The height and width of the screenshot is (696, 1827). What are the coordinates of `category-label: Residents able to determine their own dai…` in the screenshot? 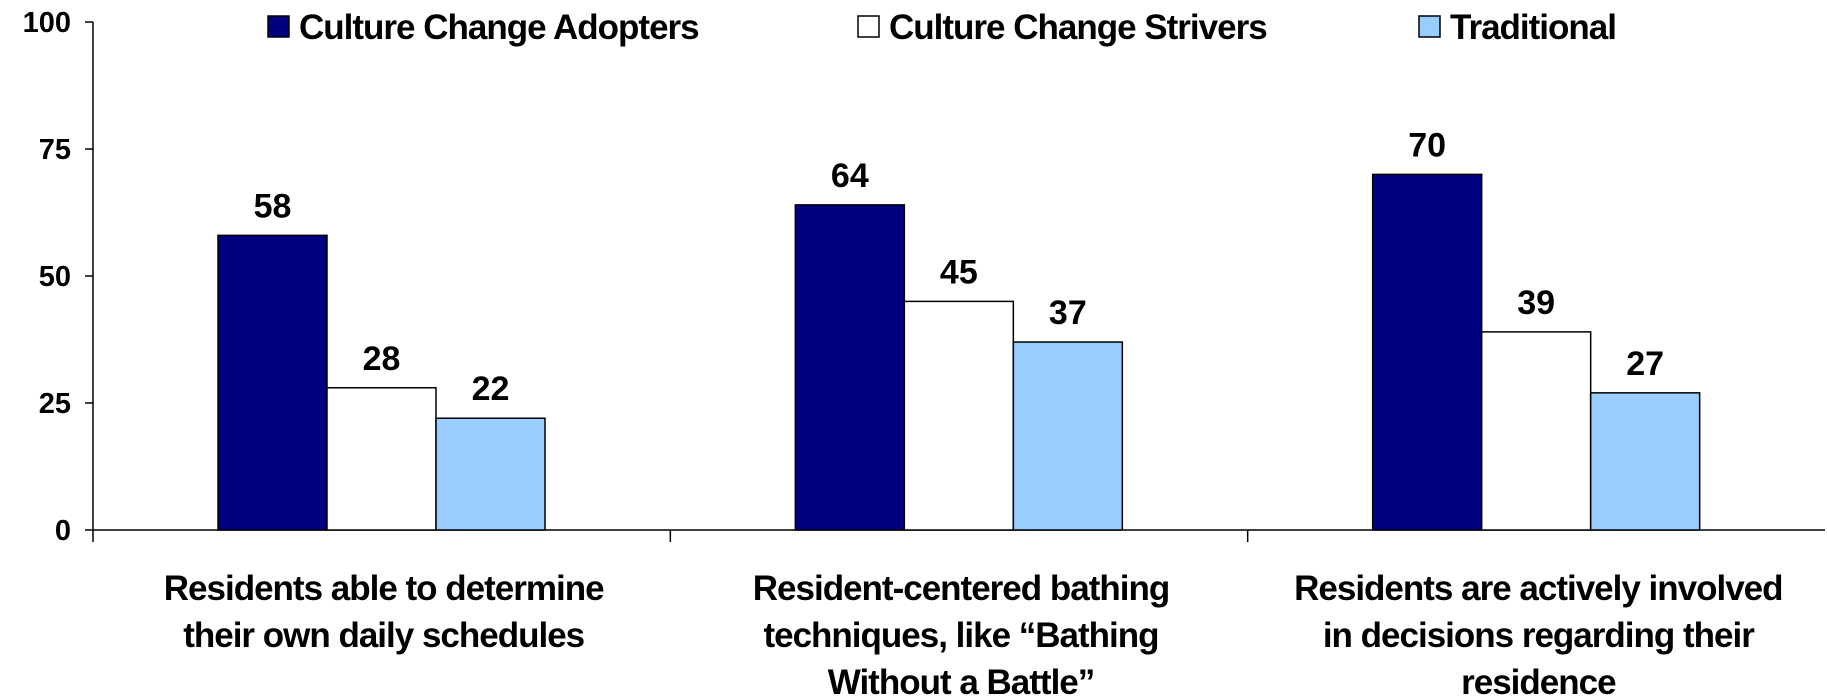 It's located at (384, 612).